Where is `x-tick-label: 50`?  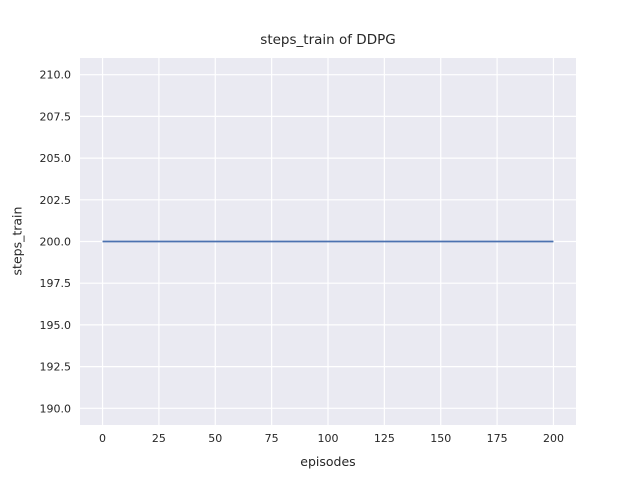 x-tick-label: 50 is located at coordinates (215, 438).